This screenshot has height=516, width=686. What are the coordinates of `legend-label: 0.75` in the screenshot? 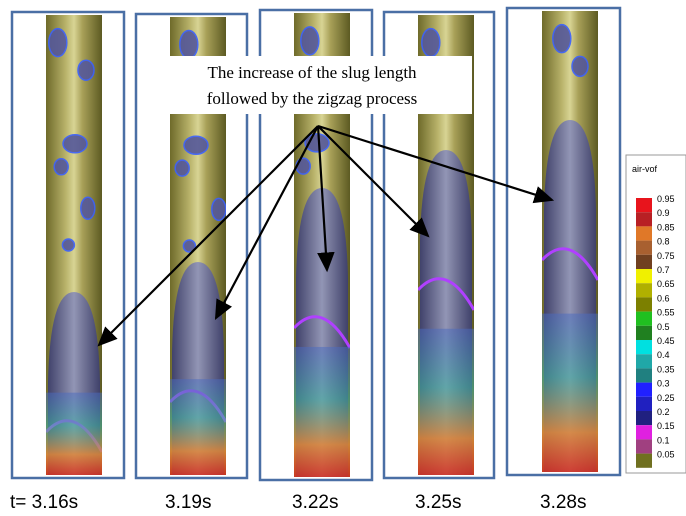 It's located at (666, 256).